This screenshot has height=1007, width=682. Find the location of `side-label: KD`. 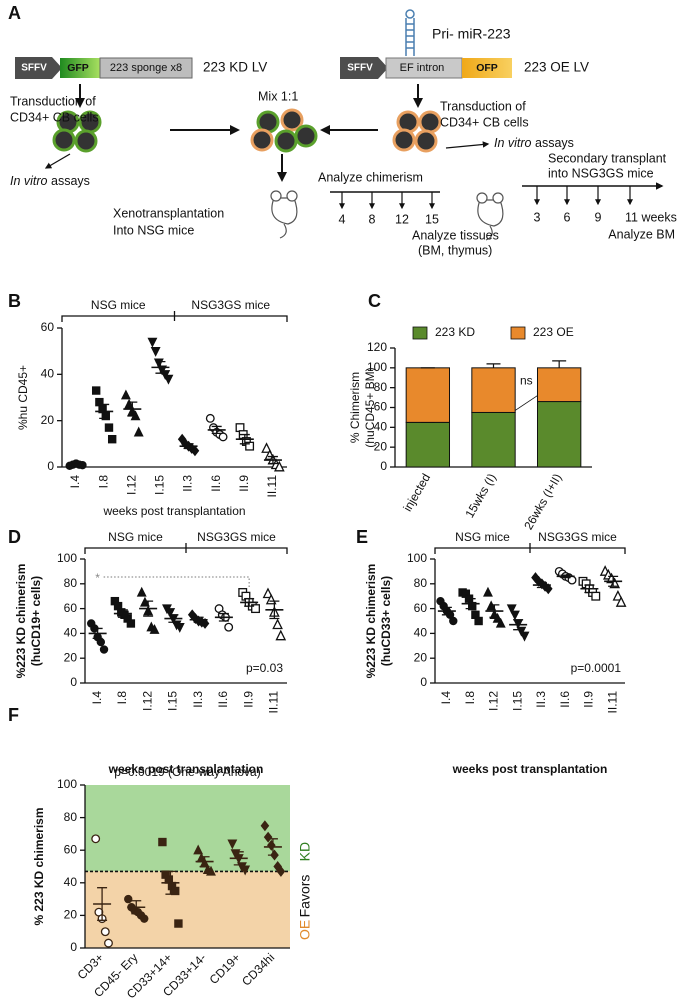

side-label: KD is located at coordinates (305, 851).